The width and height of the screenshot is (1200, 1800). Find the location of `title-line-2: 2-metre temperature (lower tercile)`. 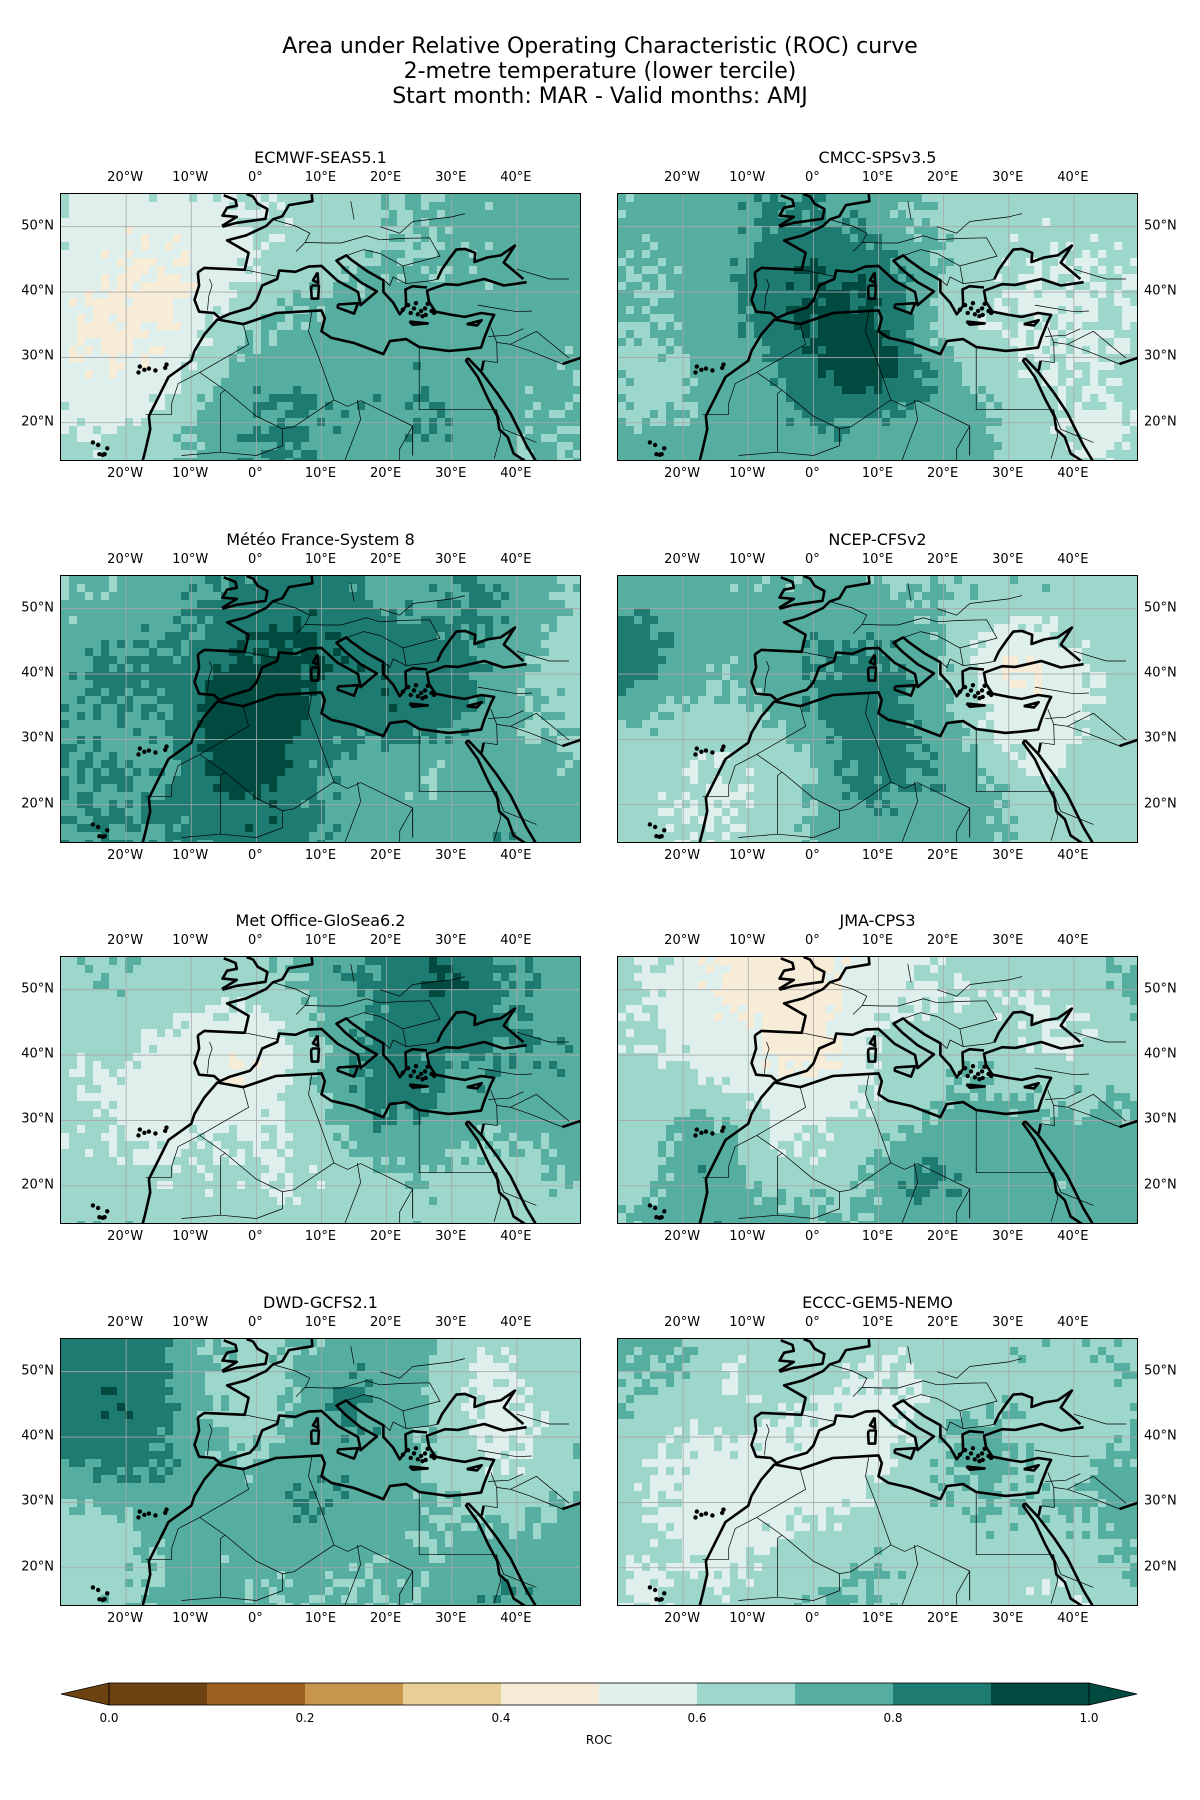

title-line-2: 2-metre temperature (lower tercile) is located at coordinates (600, 71).